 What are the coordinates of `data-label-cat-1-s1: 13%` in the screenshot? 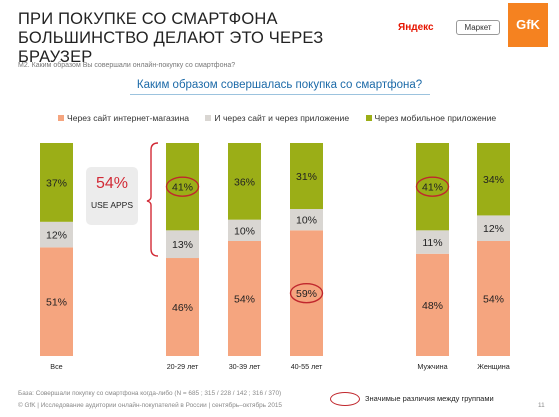 It's located at (182, 245).